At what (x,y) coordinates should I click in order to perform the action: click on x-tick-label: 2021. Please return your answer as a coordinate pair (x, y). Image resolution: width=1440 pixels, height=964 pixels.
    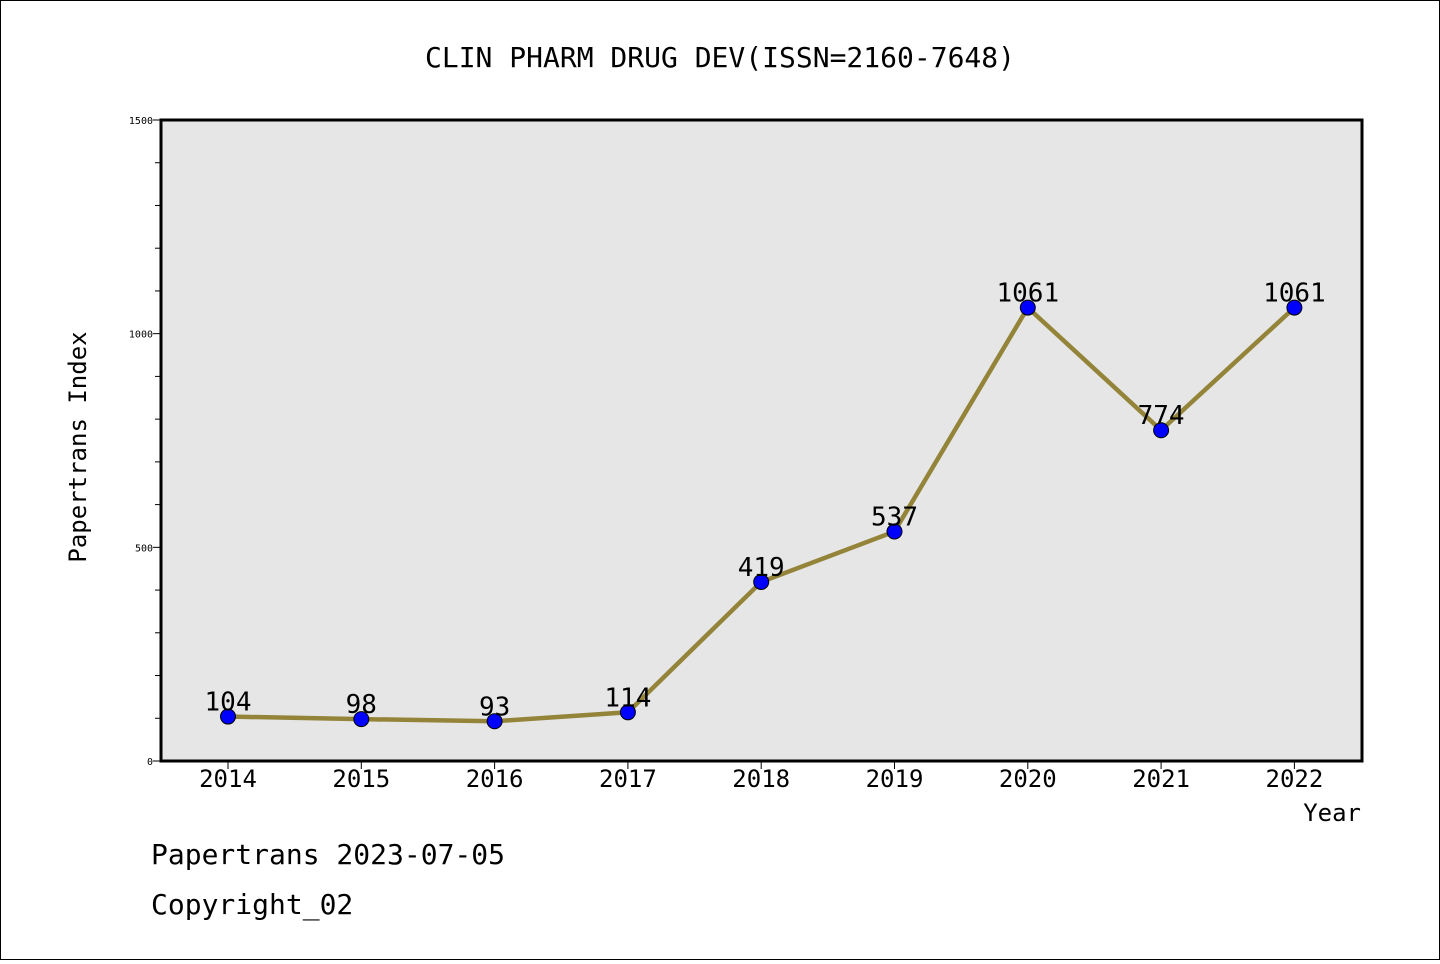
    Looking at the image, I should click on (1161, 779).